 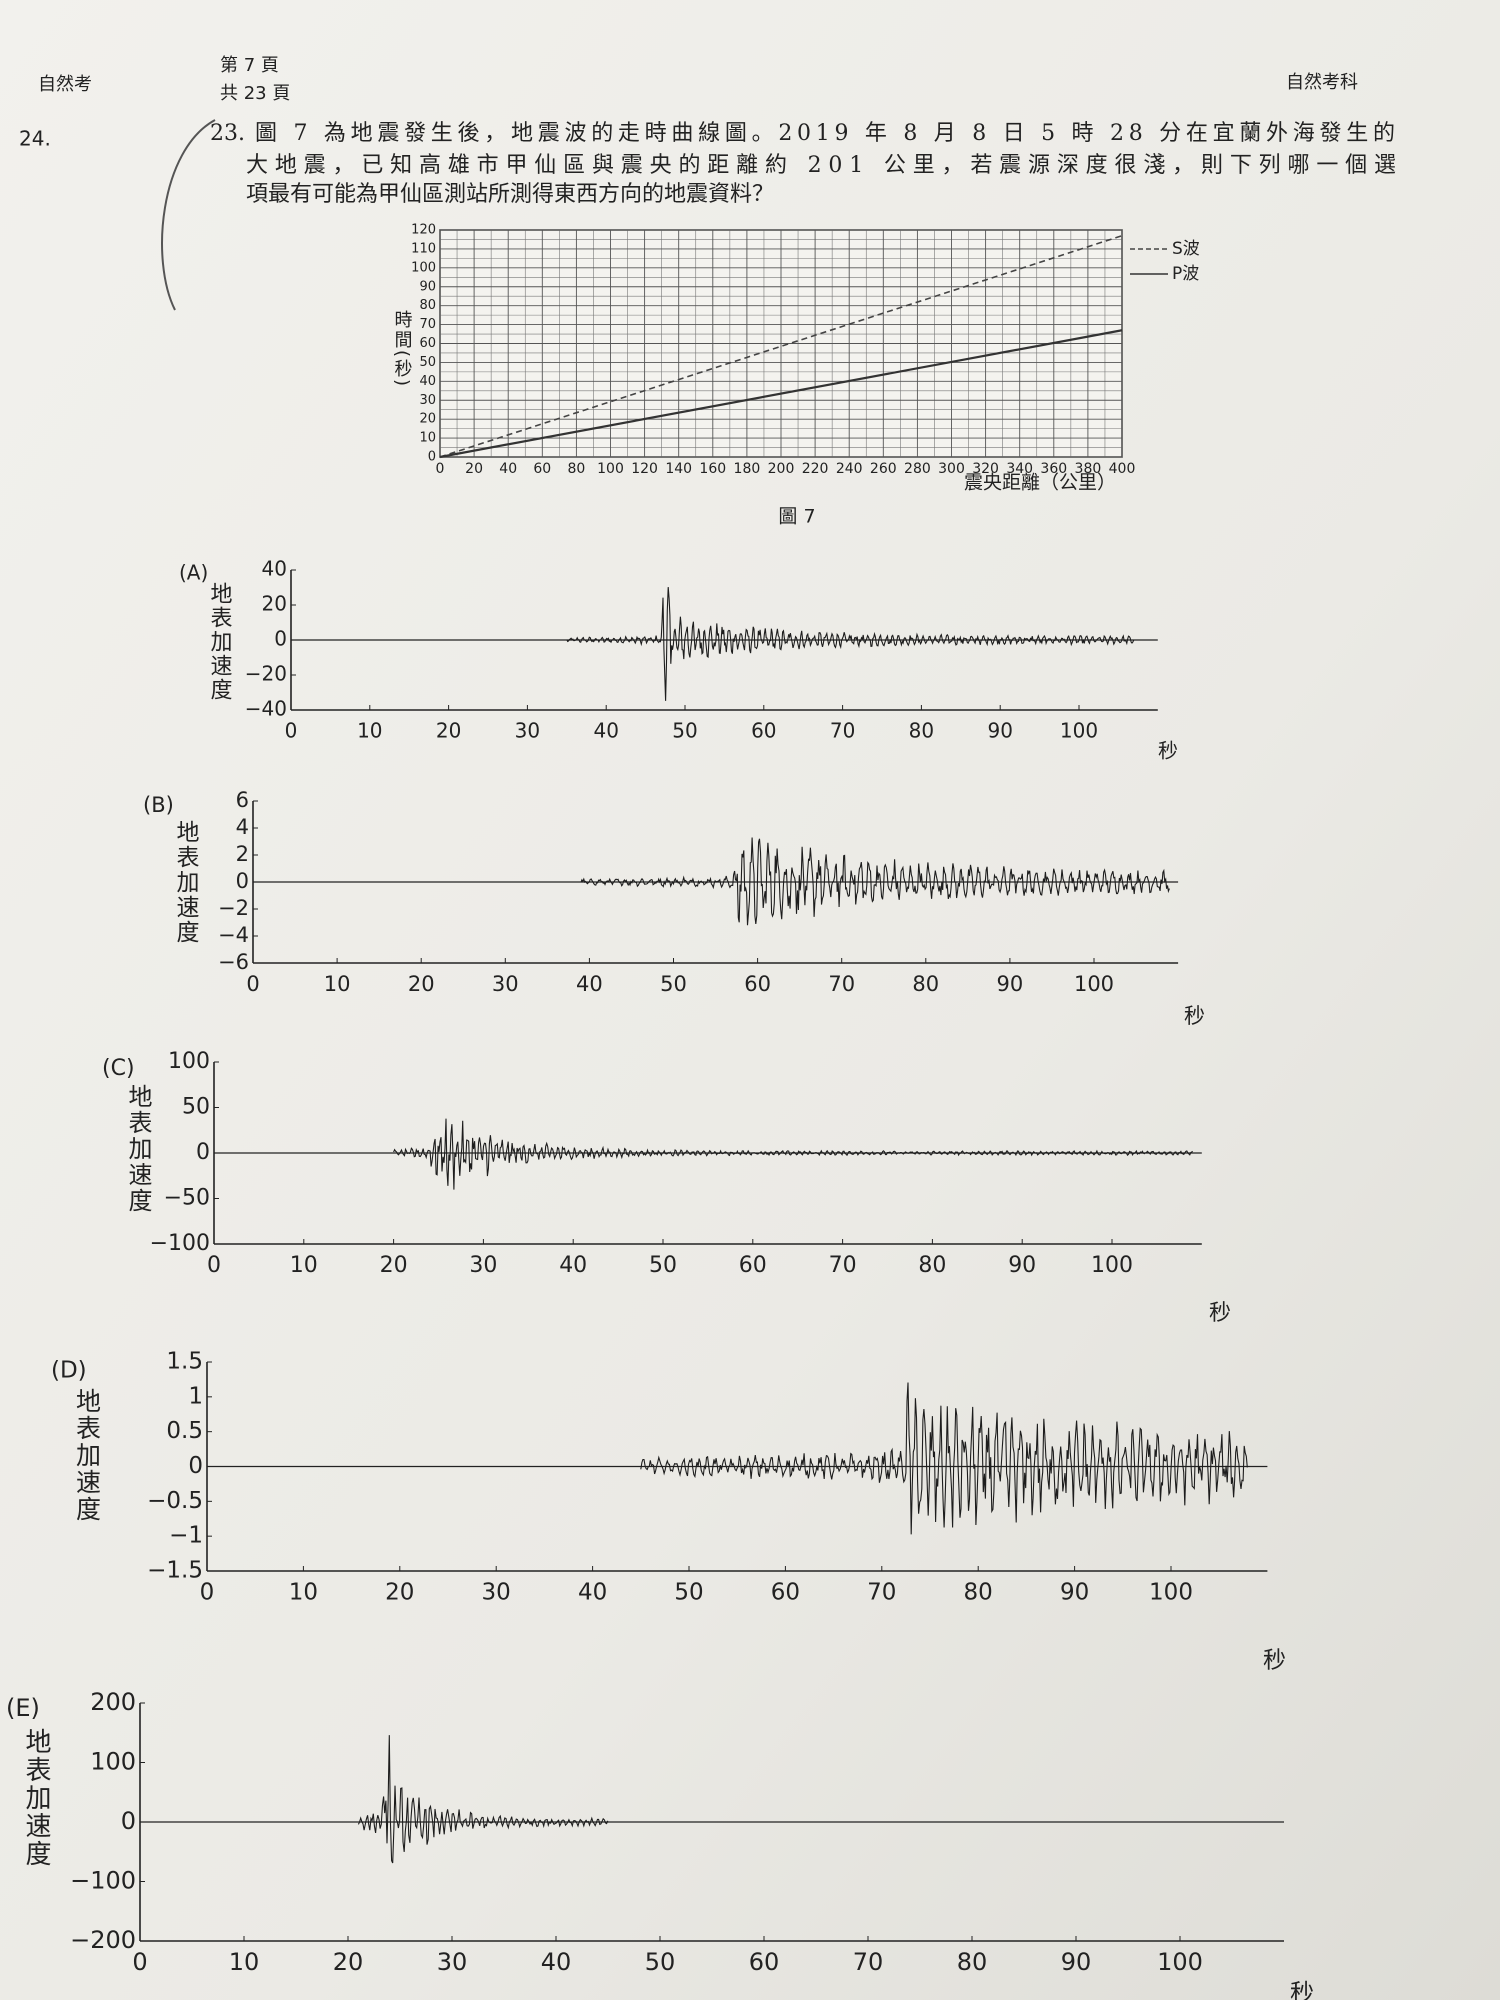 What do you see at coordinates (103, 1940) in the screenshot?
I see `y-tick-label: −200` at bounding box center [103, 1940].